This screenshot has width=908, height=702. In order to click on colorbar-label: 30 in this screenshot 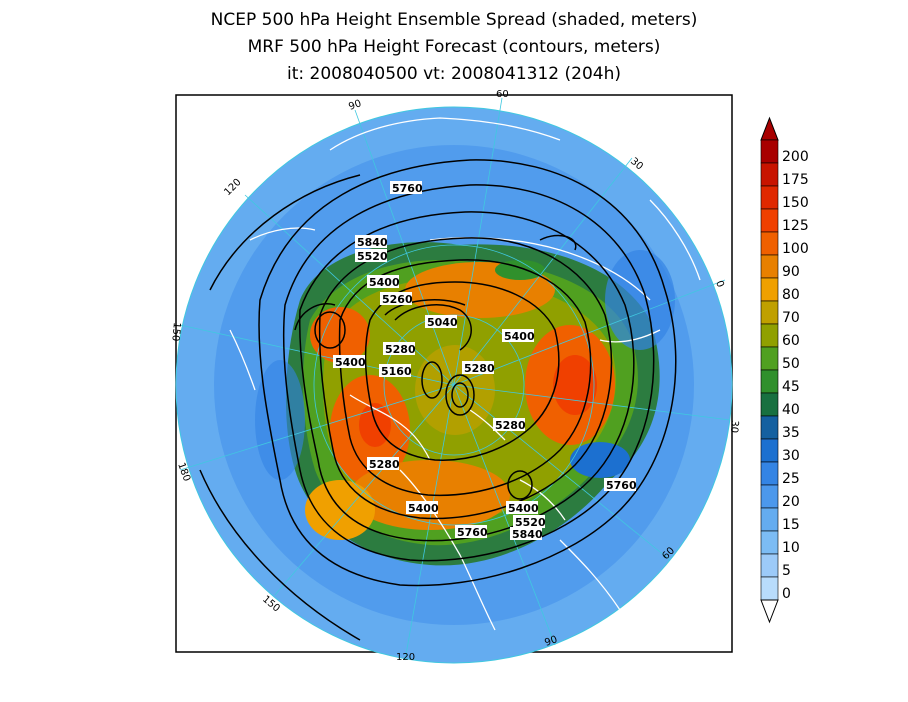, I will do `click(791, 456)`.